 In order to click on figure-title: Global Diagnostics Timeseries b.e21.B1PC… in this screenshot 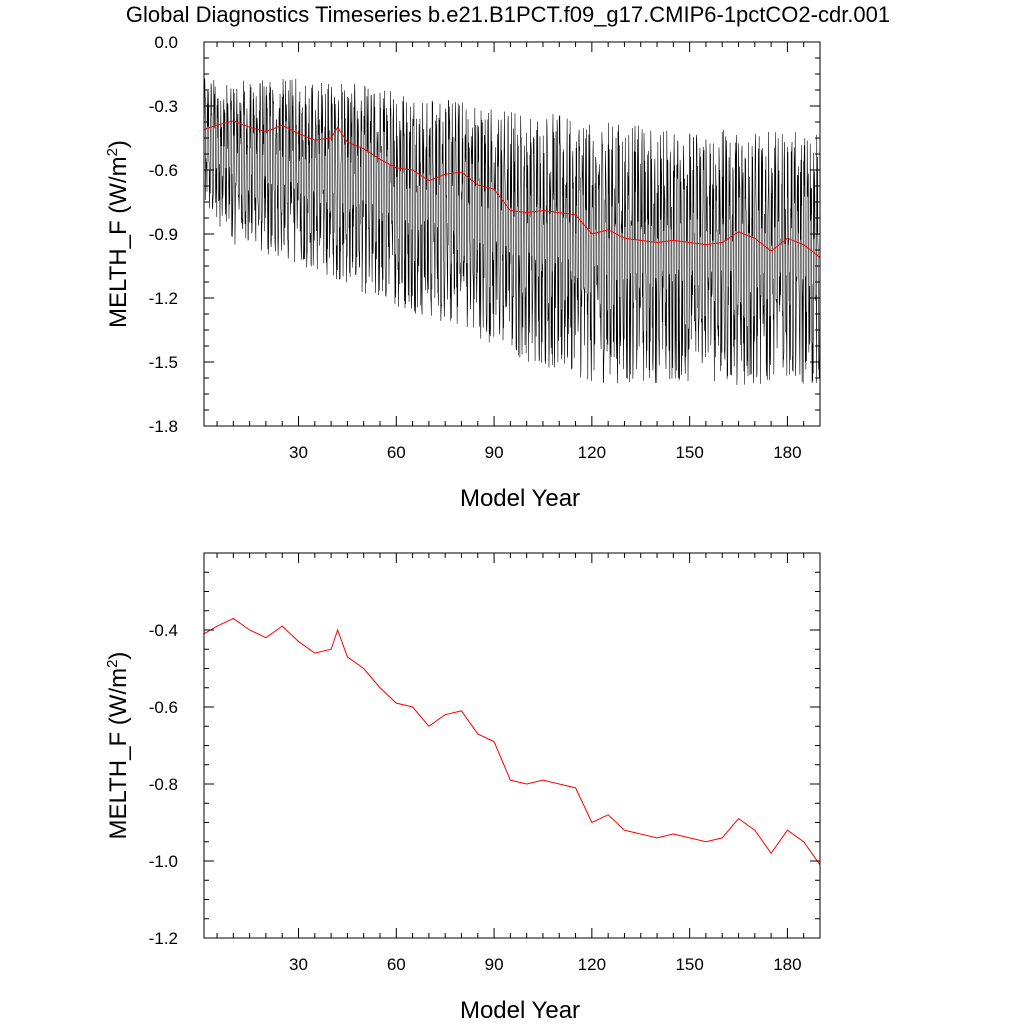, I will do `click(508, 14)`.